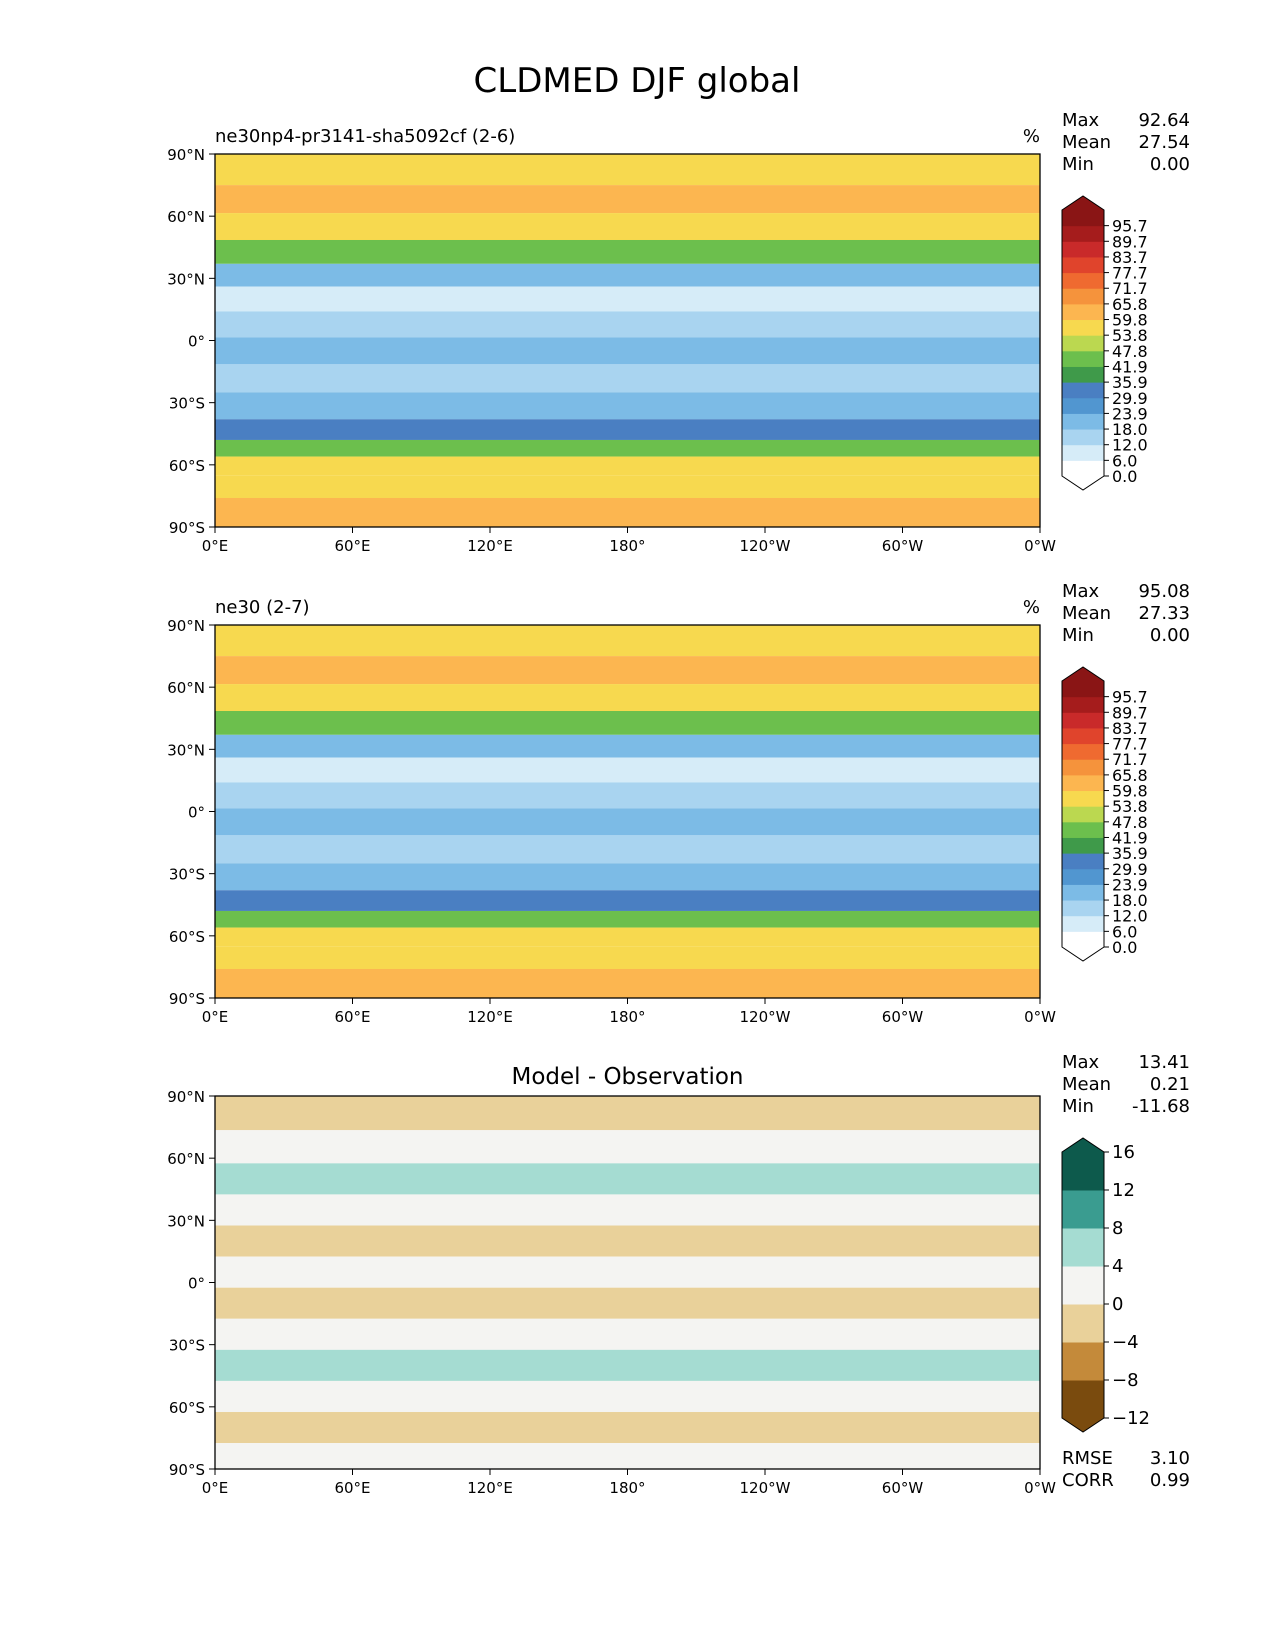 This screenshot has height=1650, width=1275. I want to click on lon-tick-label: 0°E, so click(215, 1017).